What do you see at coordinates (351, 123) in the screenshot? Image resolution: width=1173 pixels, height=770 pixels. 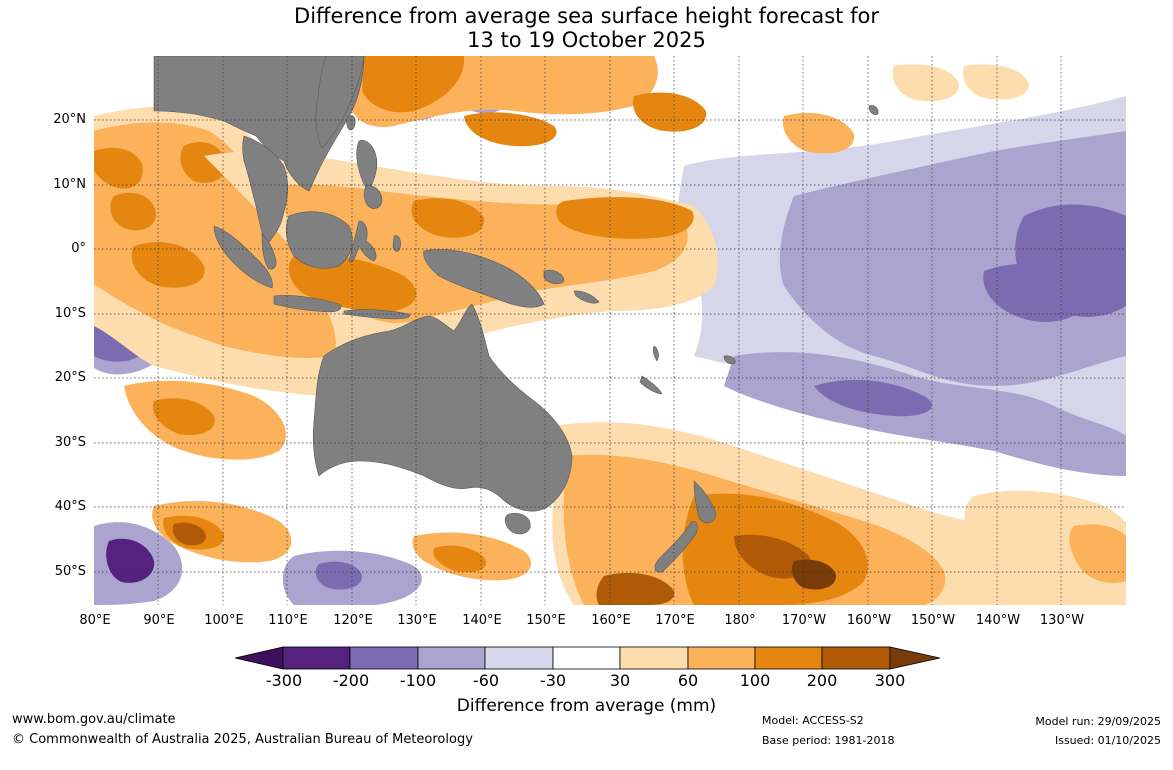 I see `taiwan` at bounding box center [351, 123].